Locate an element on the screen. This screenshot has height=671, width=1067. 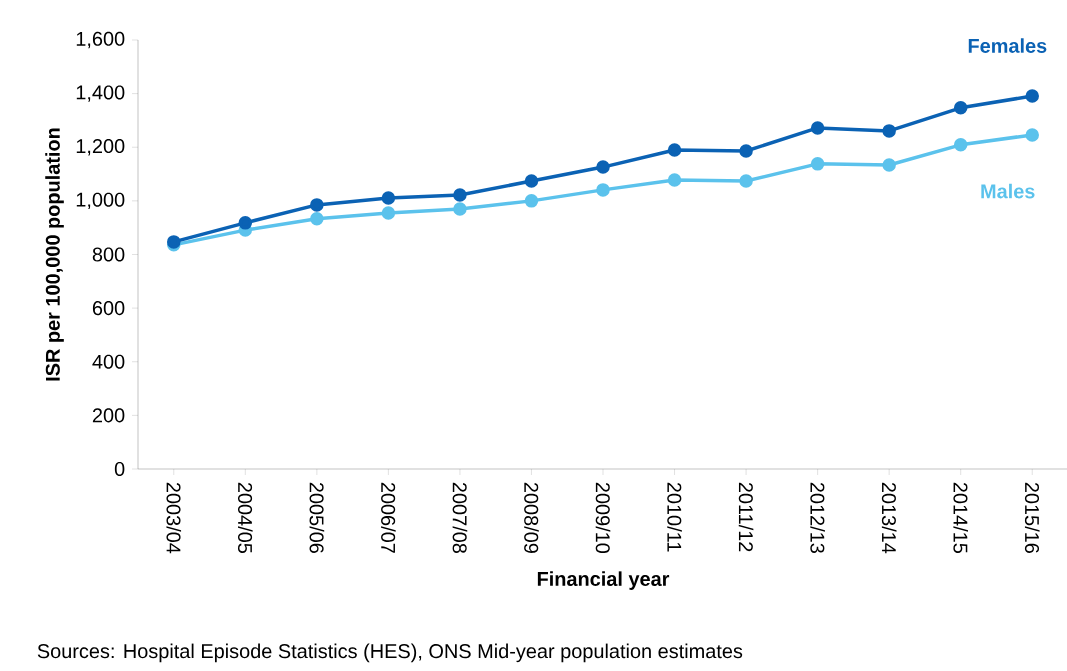
x-tick-label: 2015/16 is located at coordinates (1032, 517).